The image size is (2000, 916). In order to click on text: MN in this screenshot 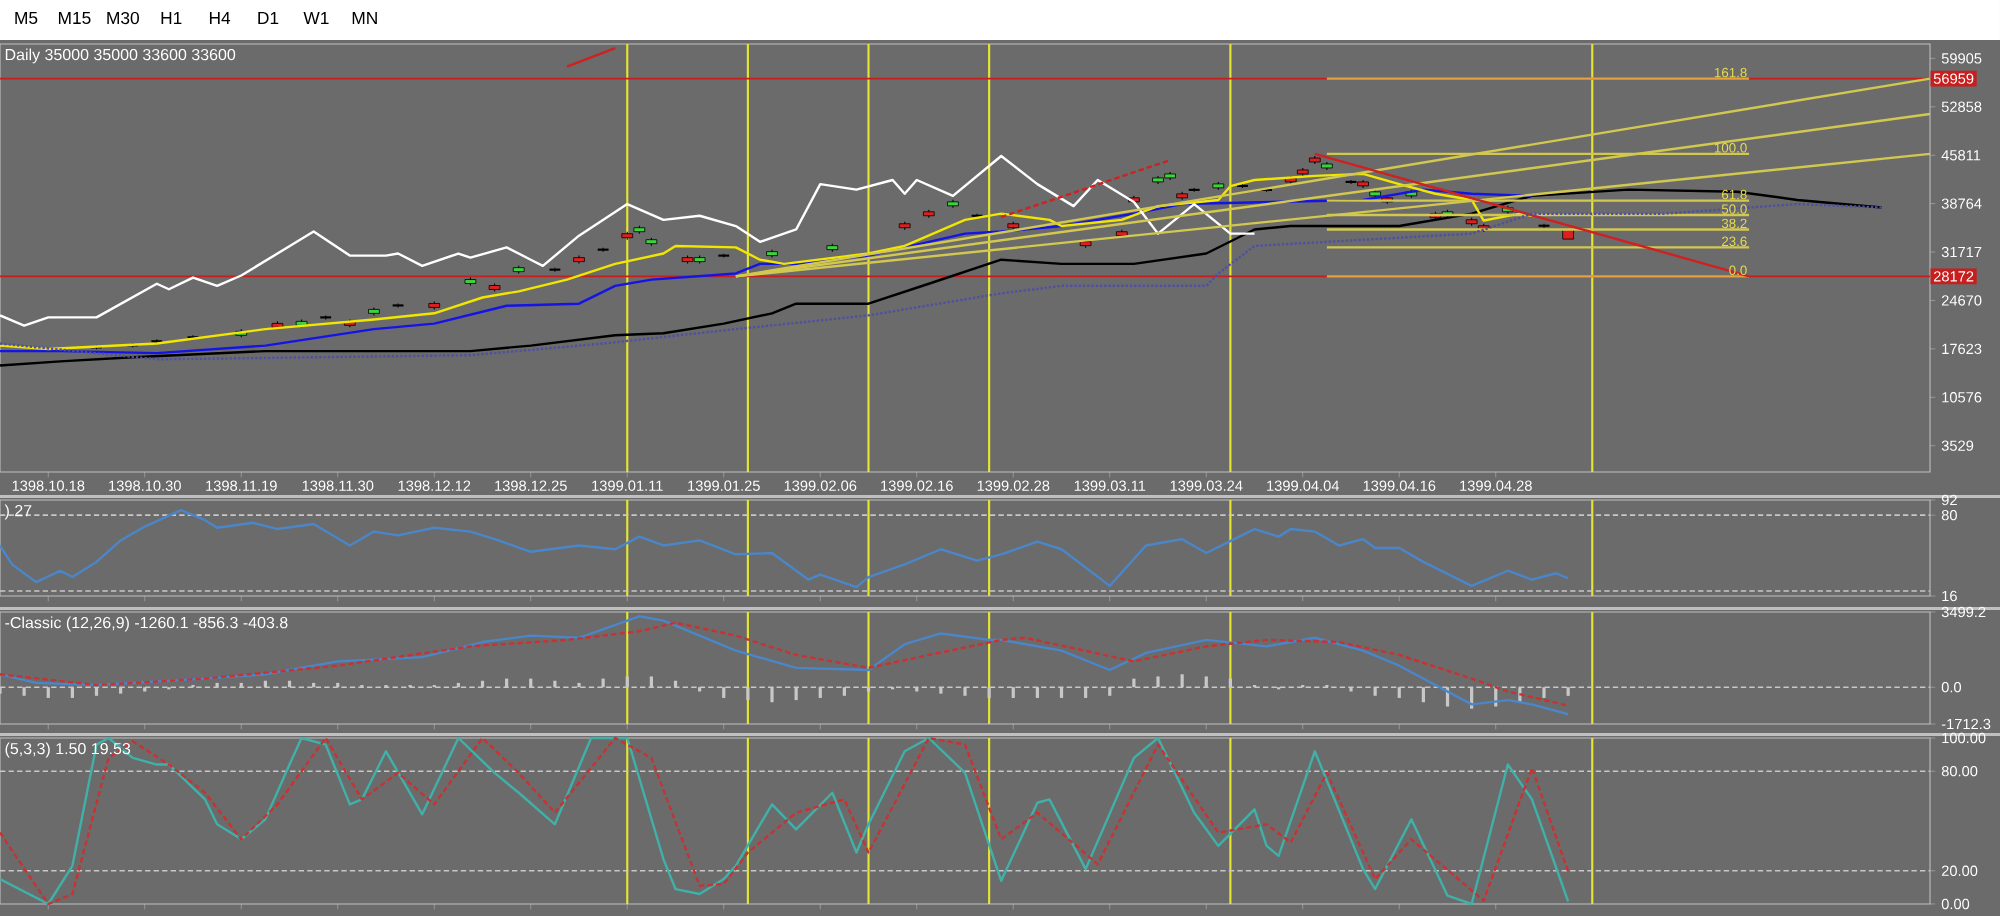, I will do `click(364, 18)`.